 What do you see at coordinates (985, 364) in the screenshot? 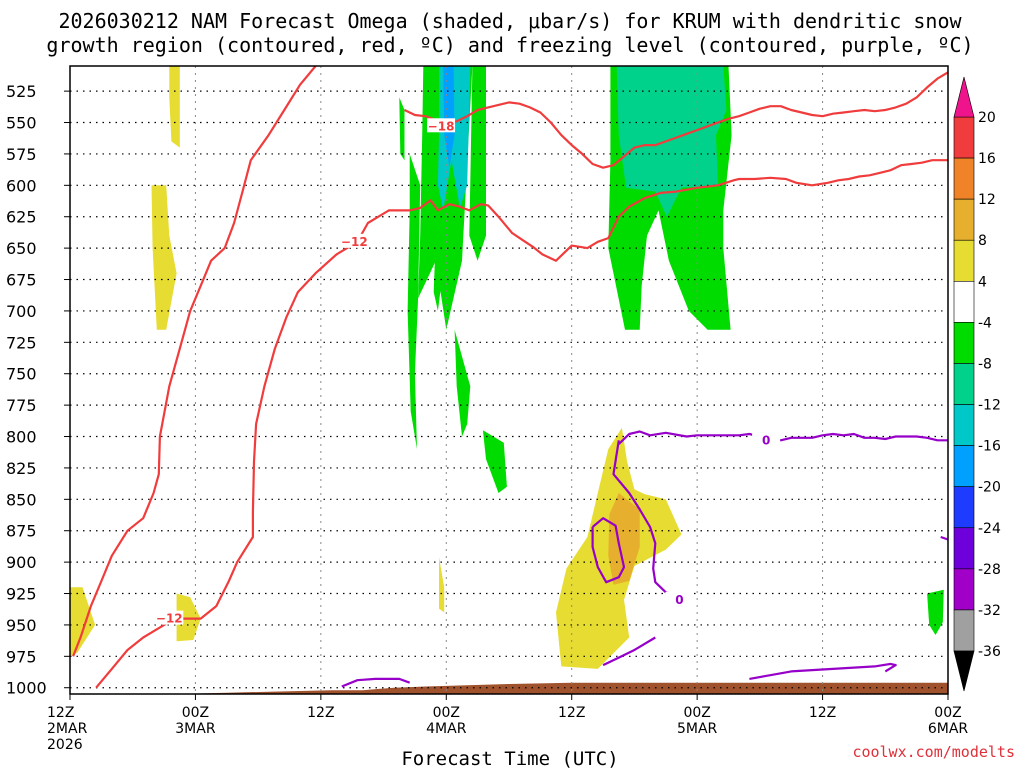
I see `colorbar-label-6: -8` at bounding box center [985, 364].